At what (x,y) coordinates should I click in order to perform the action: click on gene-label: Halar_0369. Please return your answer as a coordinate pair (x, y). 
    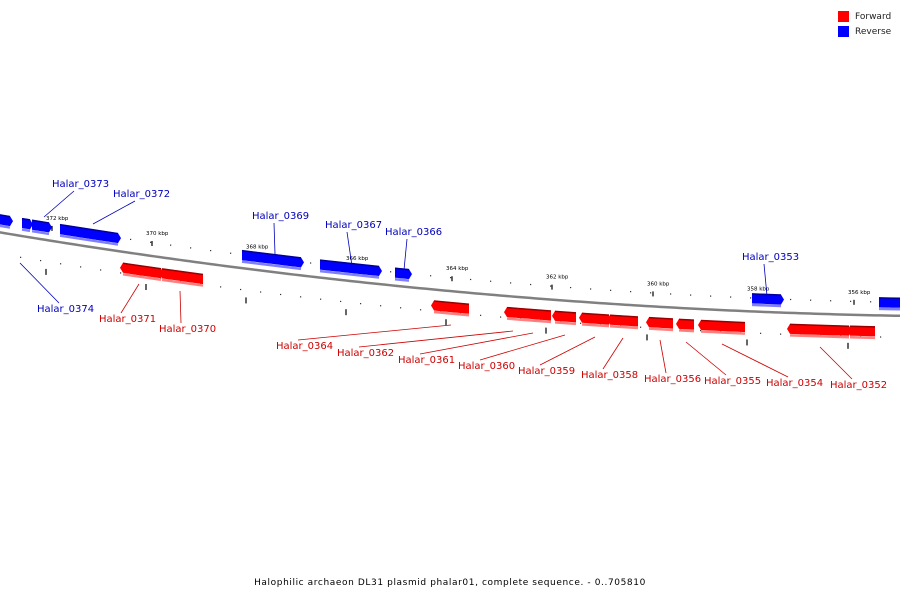
    Looking at the image, I should click on (280, 216).